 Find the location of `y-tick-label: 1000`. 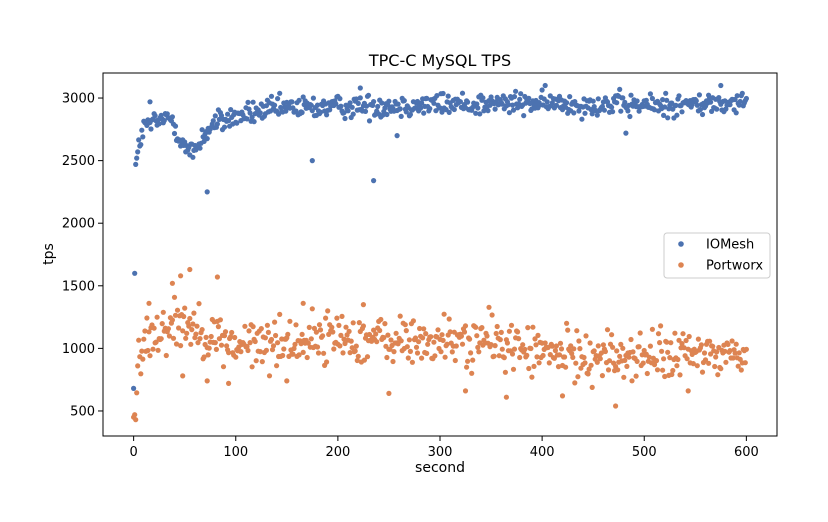

y-tick-label: 1000 is located at coordinates (78, 349).